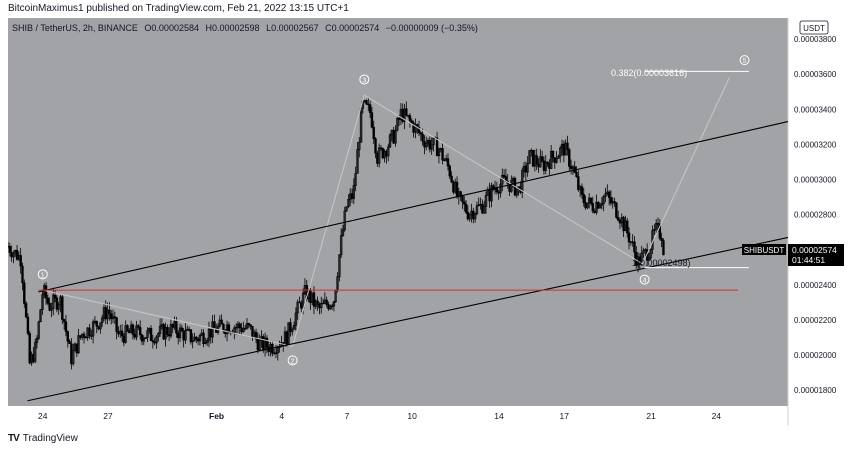 The image size is (850, 450). What do you see at coordinates (50, 438) in the screenshot?
I see `tradingview-brand: TradingView` at bounding box center [50, 438].